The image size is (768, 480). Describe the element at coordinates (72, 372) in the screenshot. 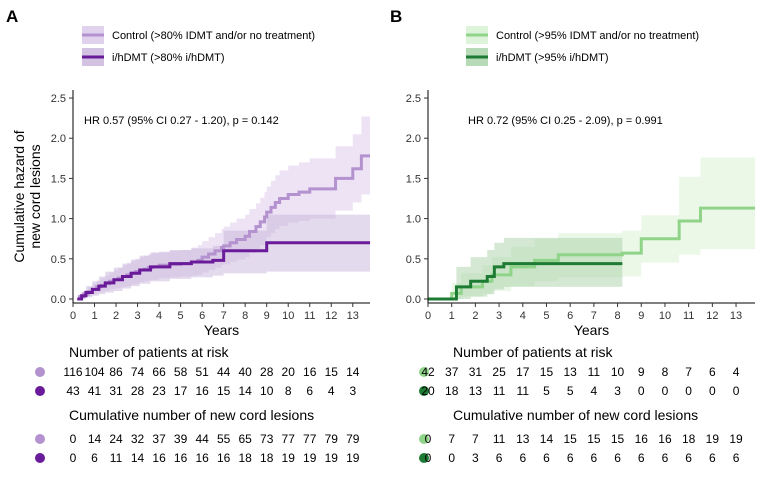

I see `risk-table-cell: 116` at that location.